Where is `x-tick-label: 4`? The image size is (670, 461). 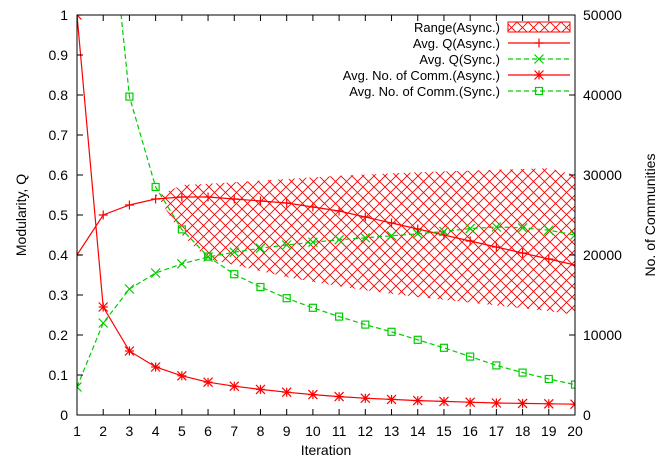
x-tick-label: 4 is located at coordinates (156, 431).